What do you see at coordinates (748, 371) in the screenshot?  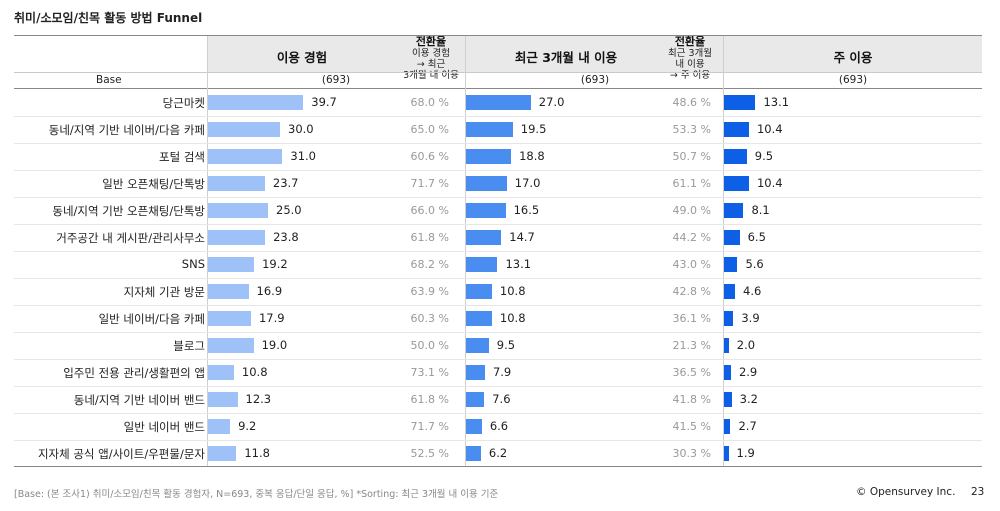 I see `value-label-main-use: 2.9` at bounding box center [748, 371].